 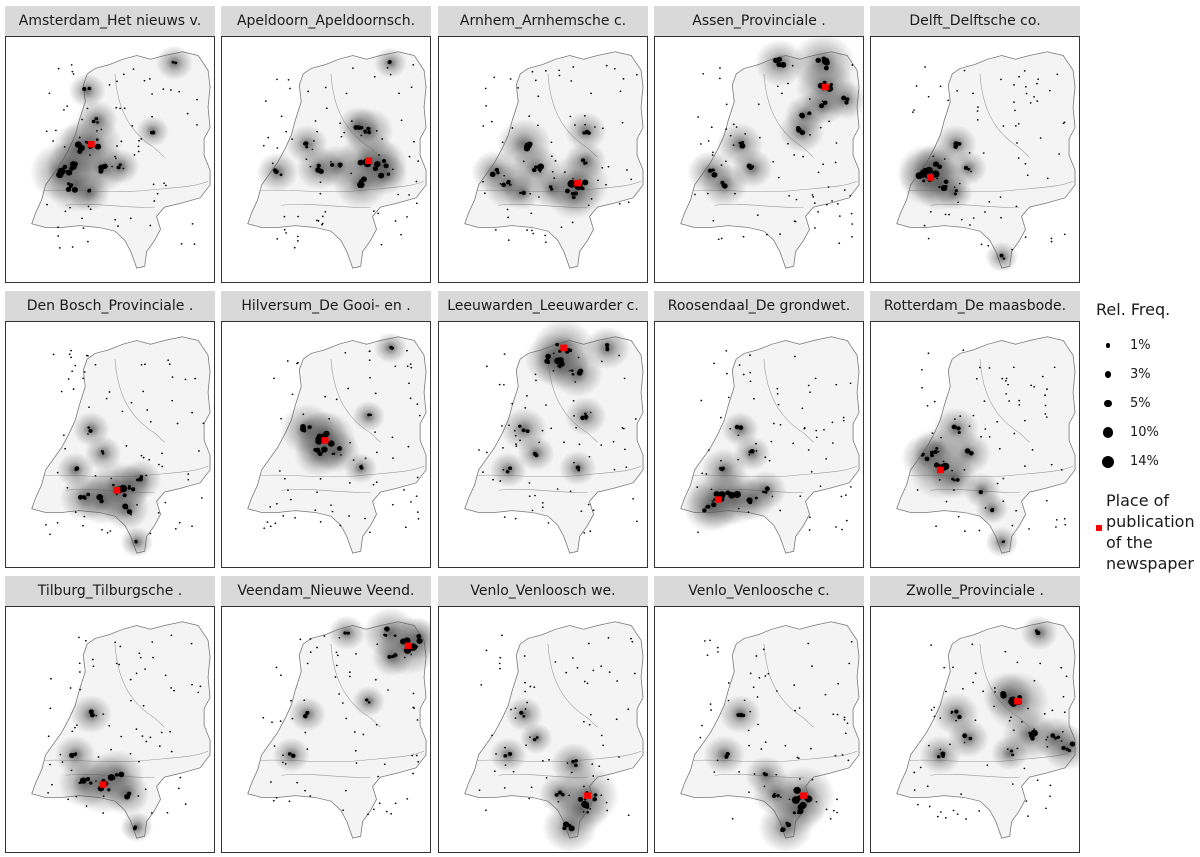 What do you see at coordinates (1146, 374) in the screenshot?
I see `legend-item: 3%` at bounding box center [1146, 374].